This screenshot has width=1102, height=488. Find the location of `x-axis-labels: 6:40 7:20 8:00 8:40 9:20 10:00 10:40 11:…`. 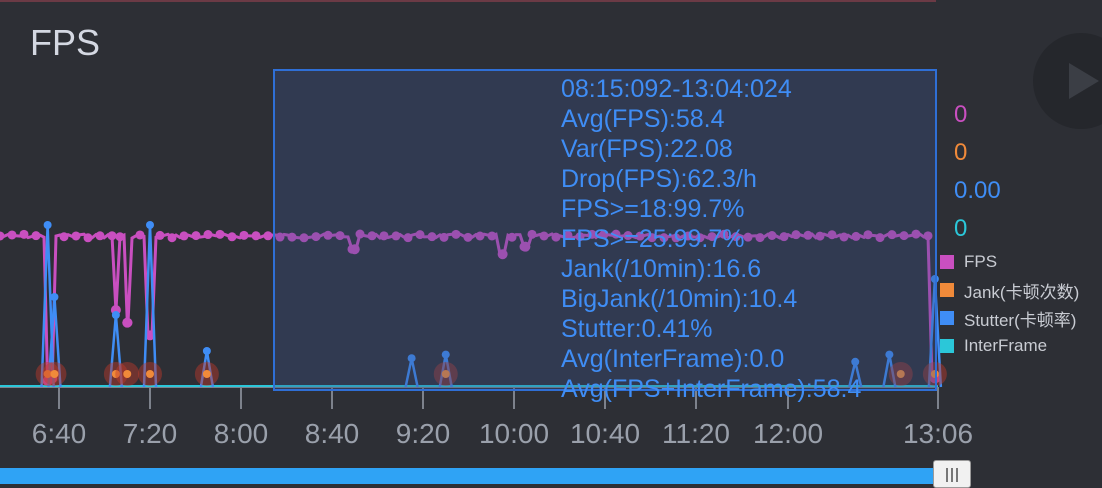

x-axis-labels: 6:40 7:20 8:00 8:40 9:20 10:00 10:40 11:… is located at coordinates (551, 436).